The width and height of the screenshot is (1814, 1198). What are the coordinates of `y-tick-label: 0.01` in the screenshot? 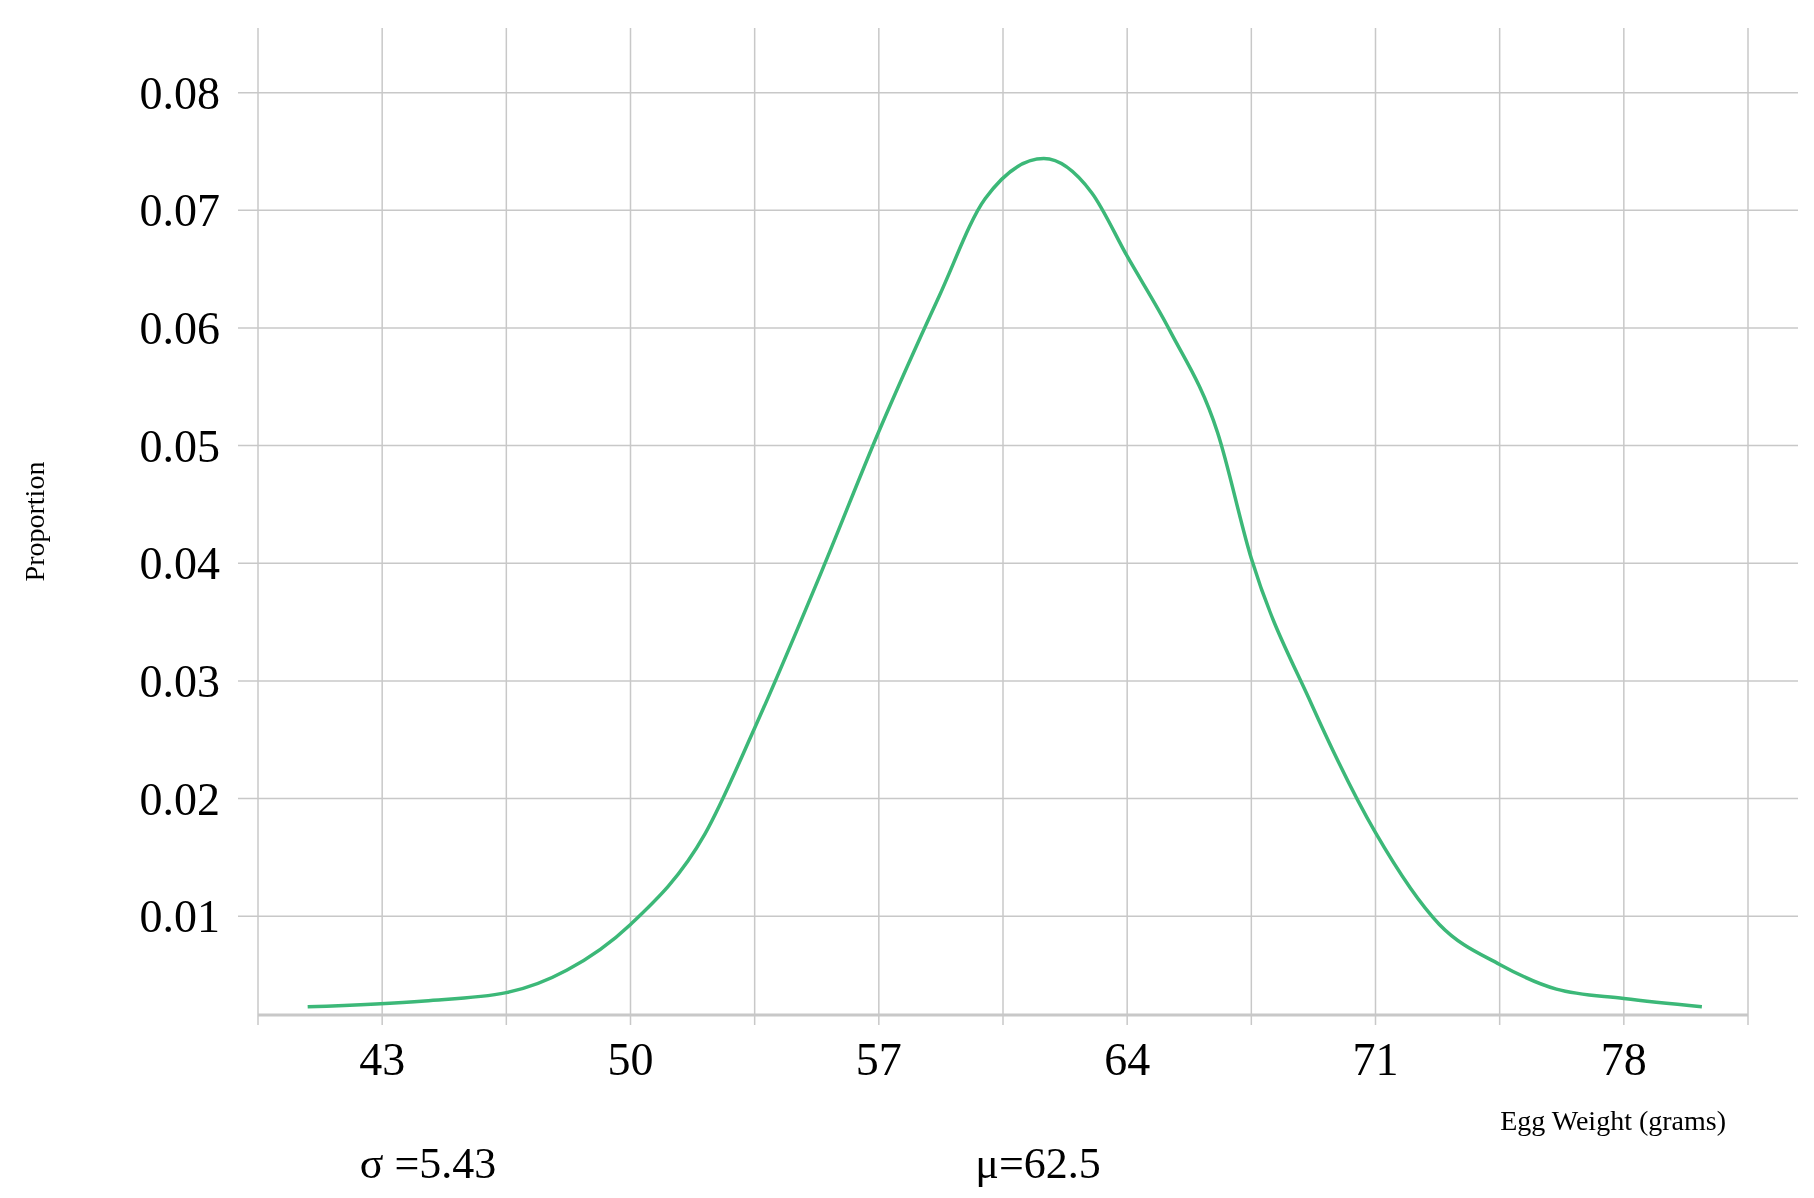 It's located at (179, 917).